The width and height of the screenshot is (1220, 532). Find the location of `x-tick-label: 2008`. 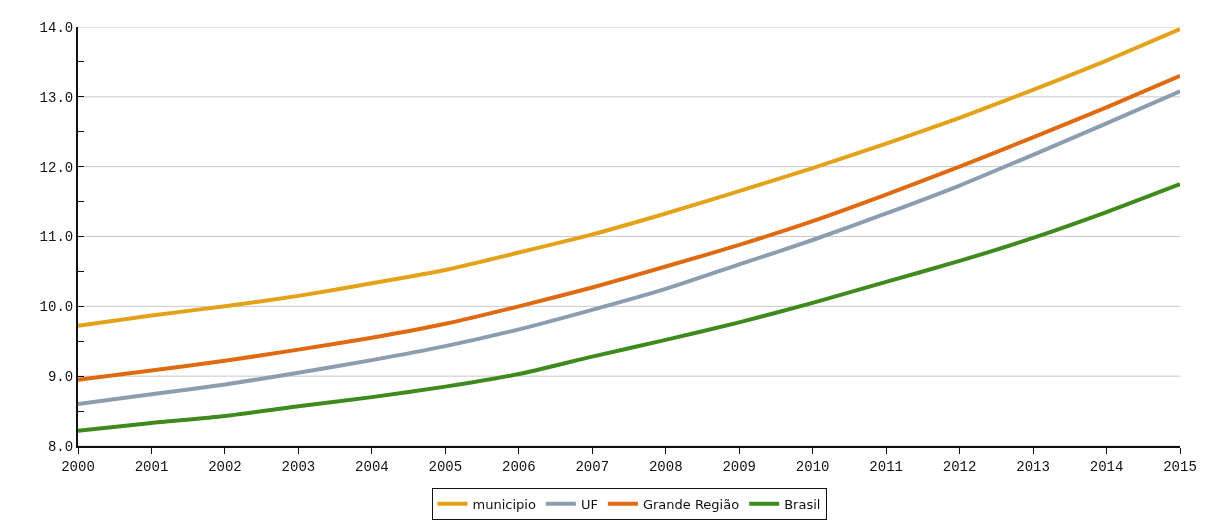

x-tick-label: 2008 is located at coordinates (665, 466).